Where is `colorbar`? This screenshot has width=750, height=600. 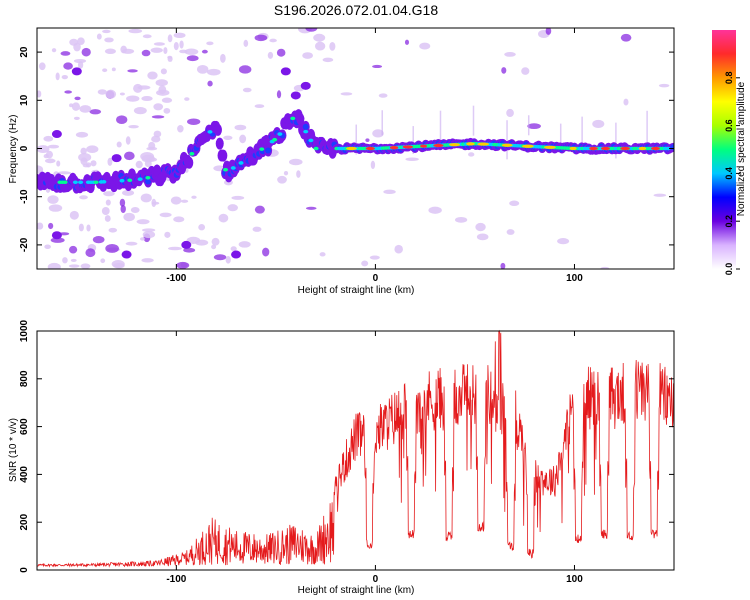 colorbar is located at coordinates (724, 149).